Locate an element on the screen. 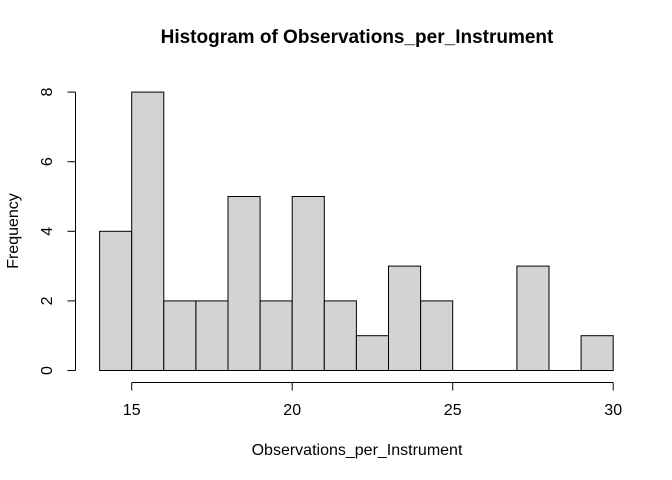 This screenshot has height=480, width=672. y-tick-label: 0 is located at coordinates (47, 370).